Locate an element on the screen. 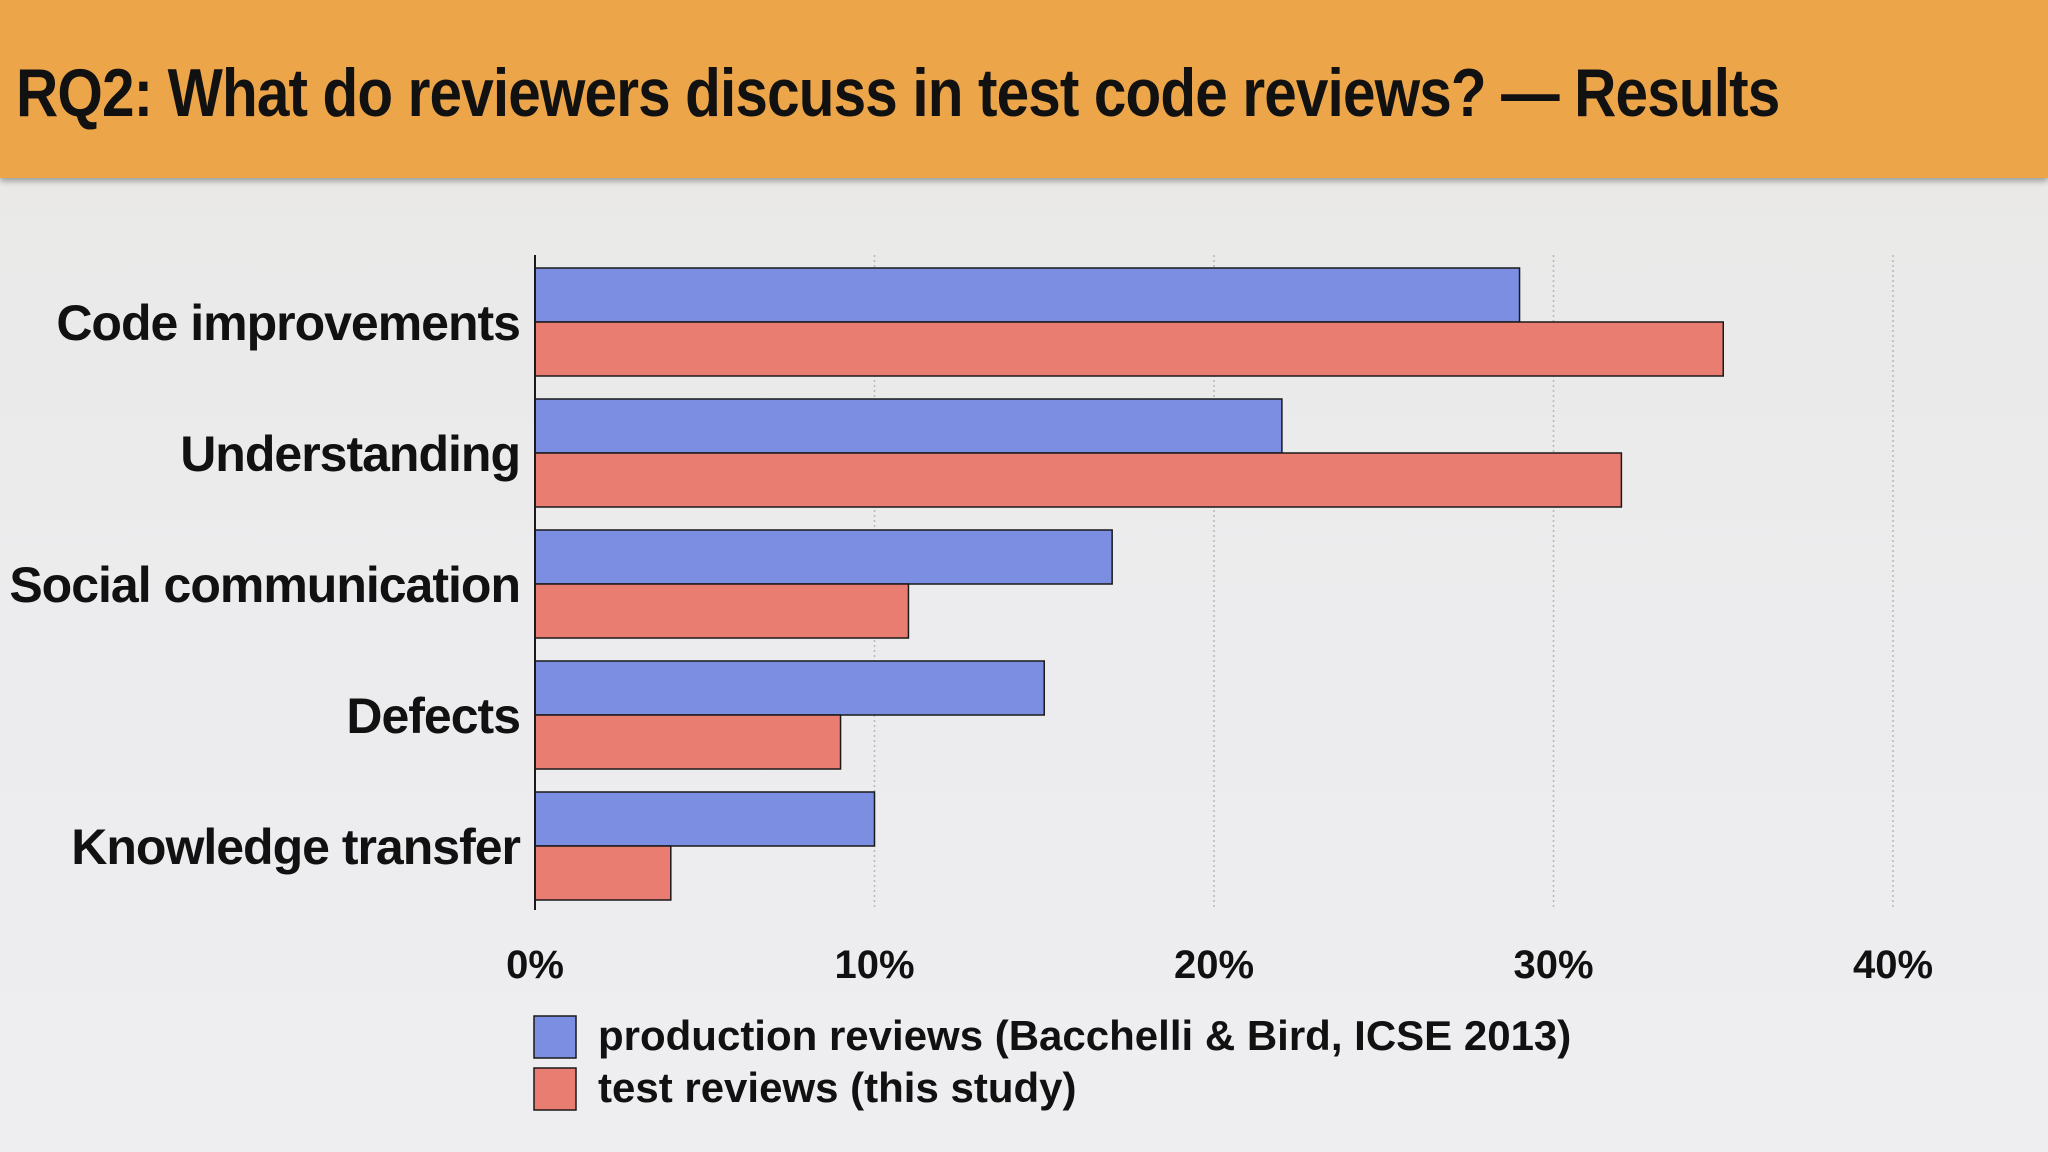 The height and width of the screenshot is (1152, 2048). x-tick-labels: 0% 10% 20% 30% 40% is located at coordinates (1219, 965).